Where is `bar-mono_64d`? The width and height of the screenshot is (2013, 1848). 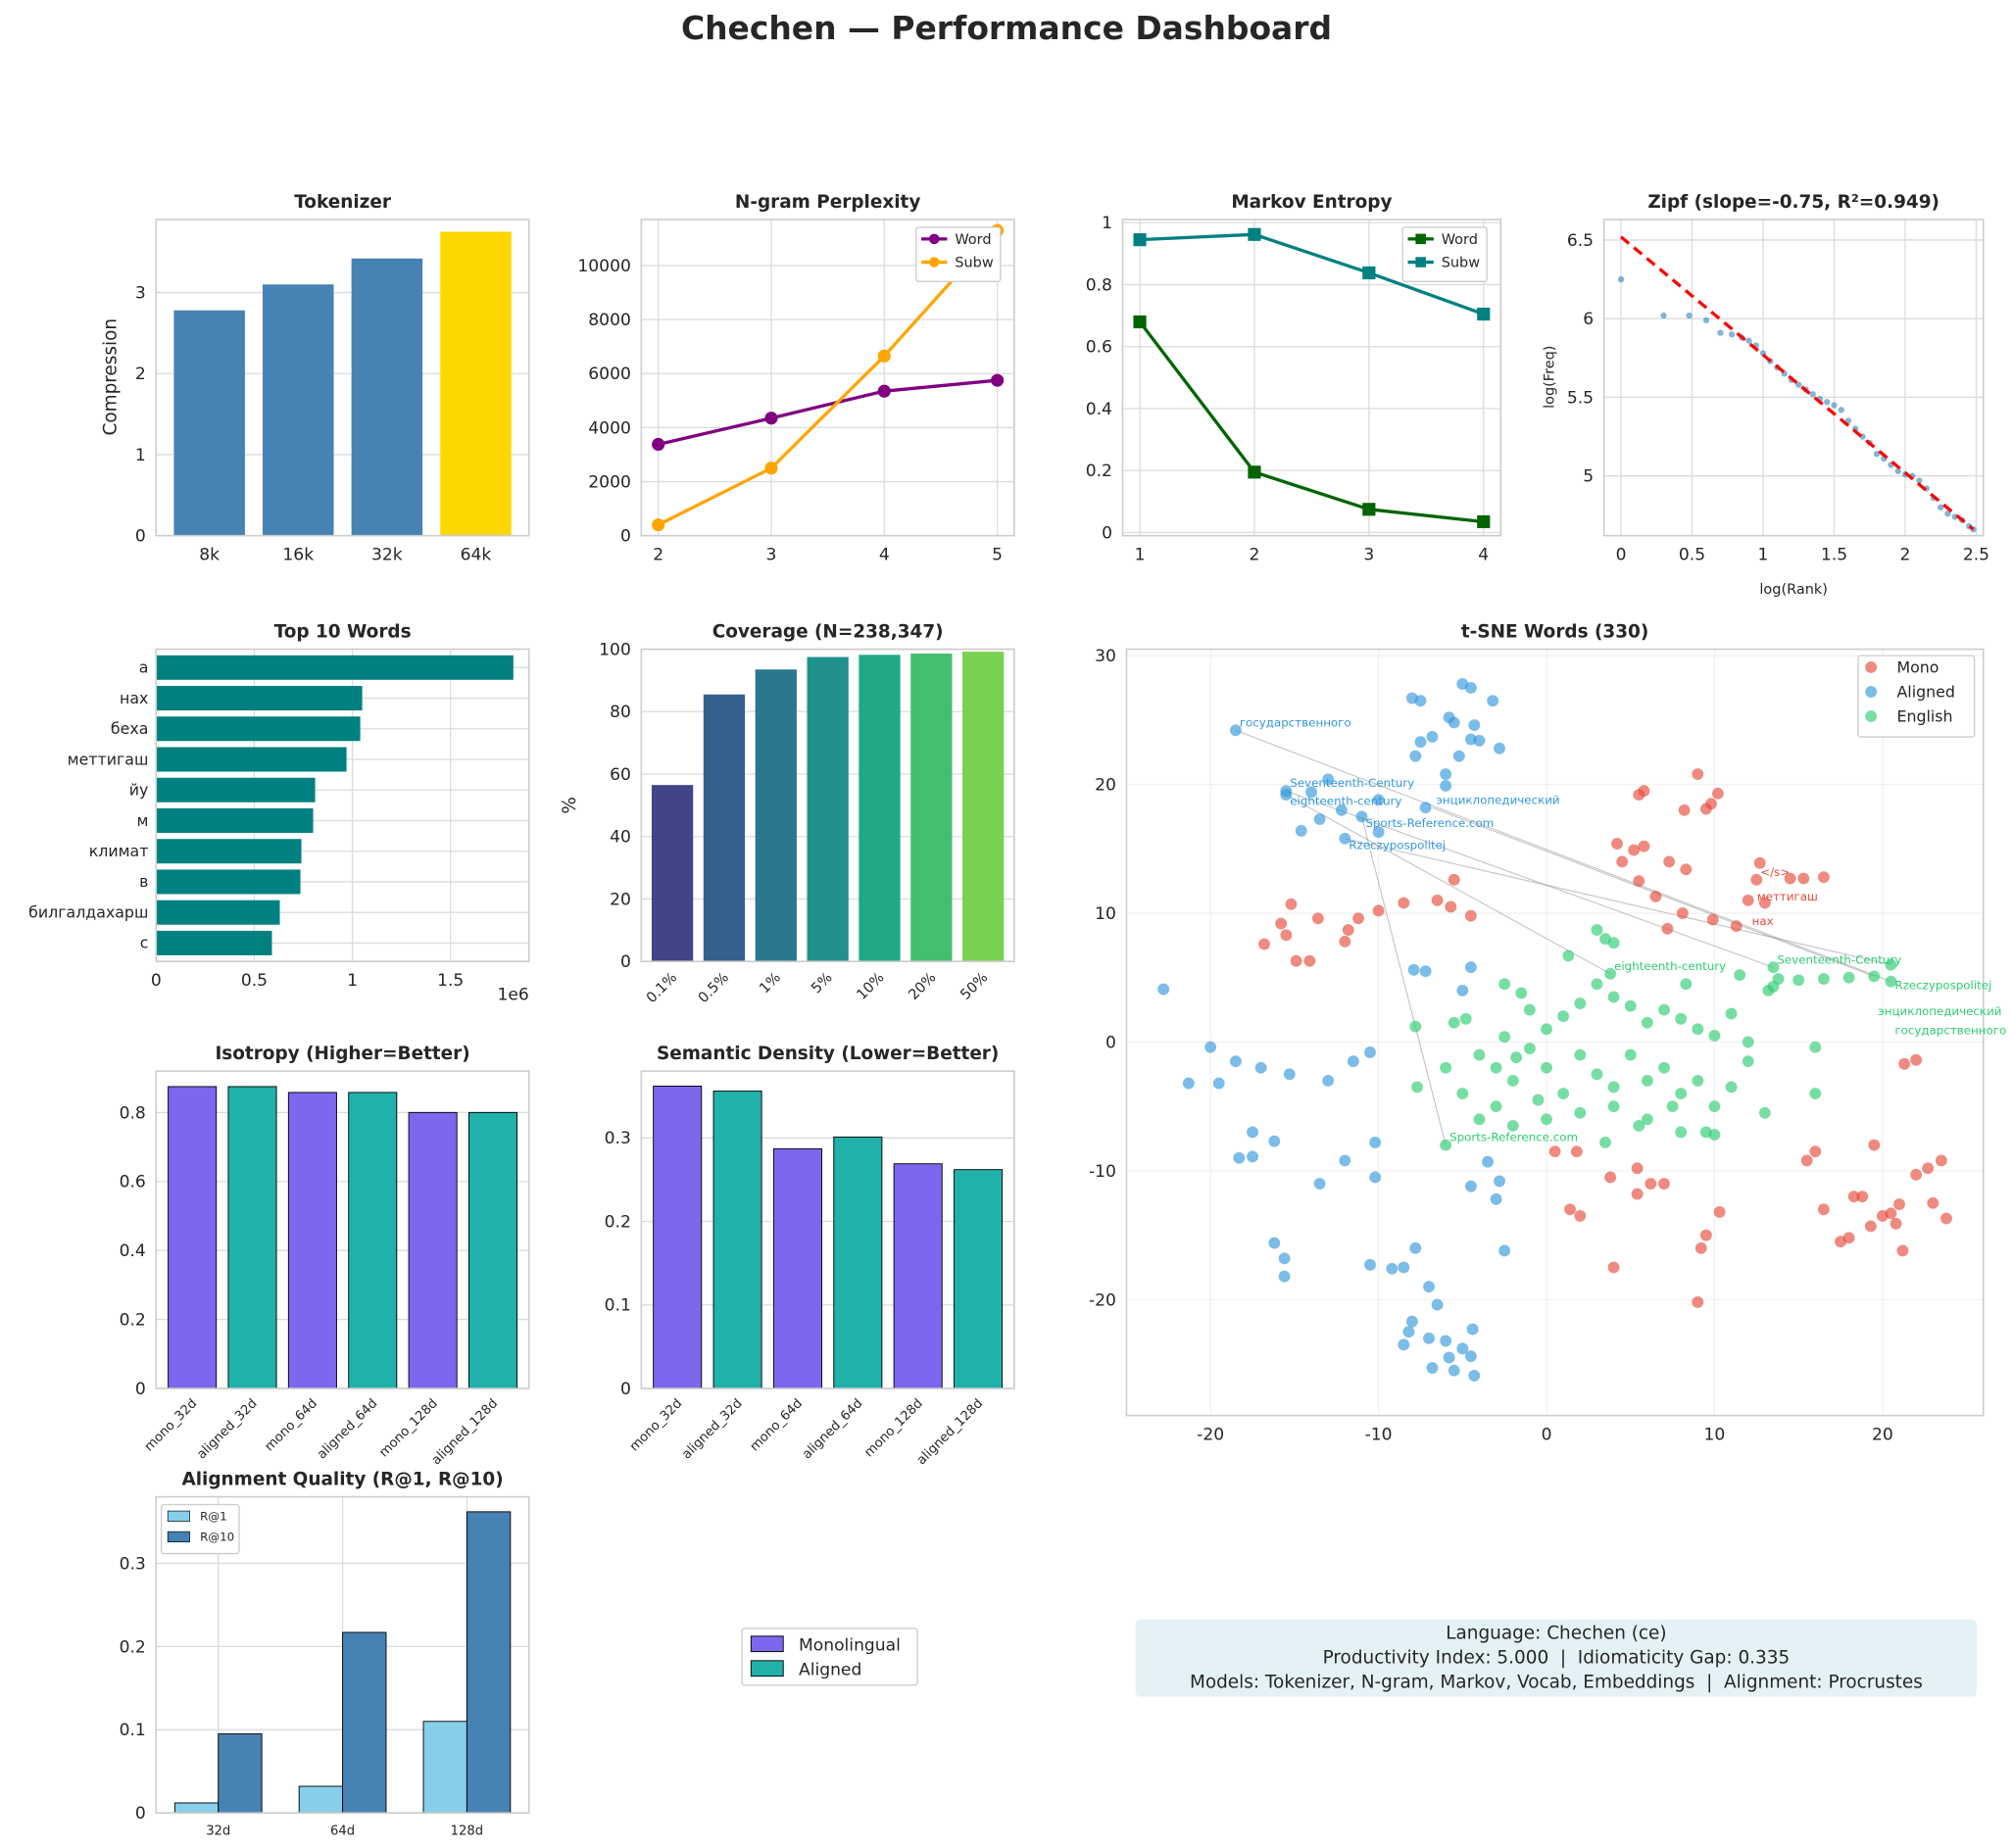 bar-mono_64d is located at coordinates (312, 1241).